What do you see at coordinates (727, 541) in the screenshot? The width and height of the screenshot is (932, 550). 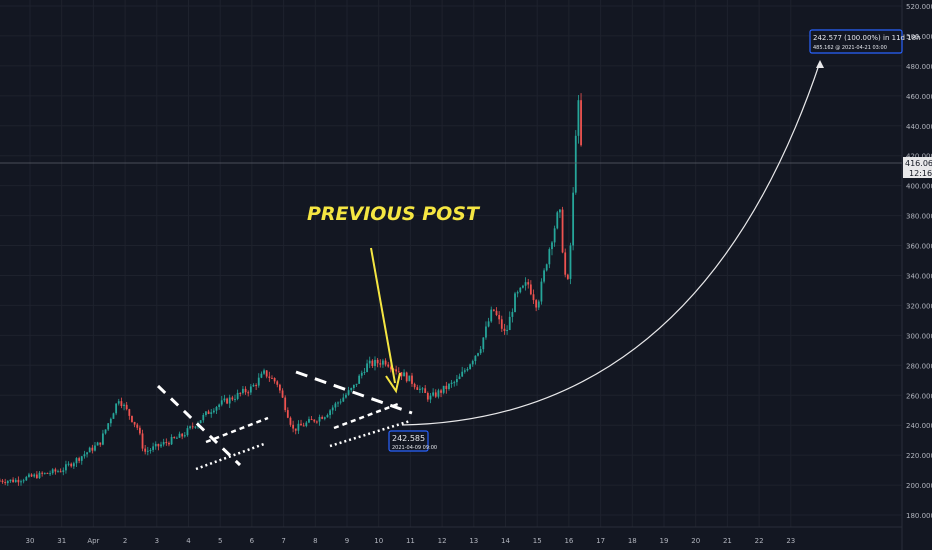 I see `x-tick-label: 21` at bounding box center [727, 541].